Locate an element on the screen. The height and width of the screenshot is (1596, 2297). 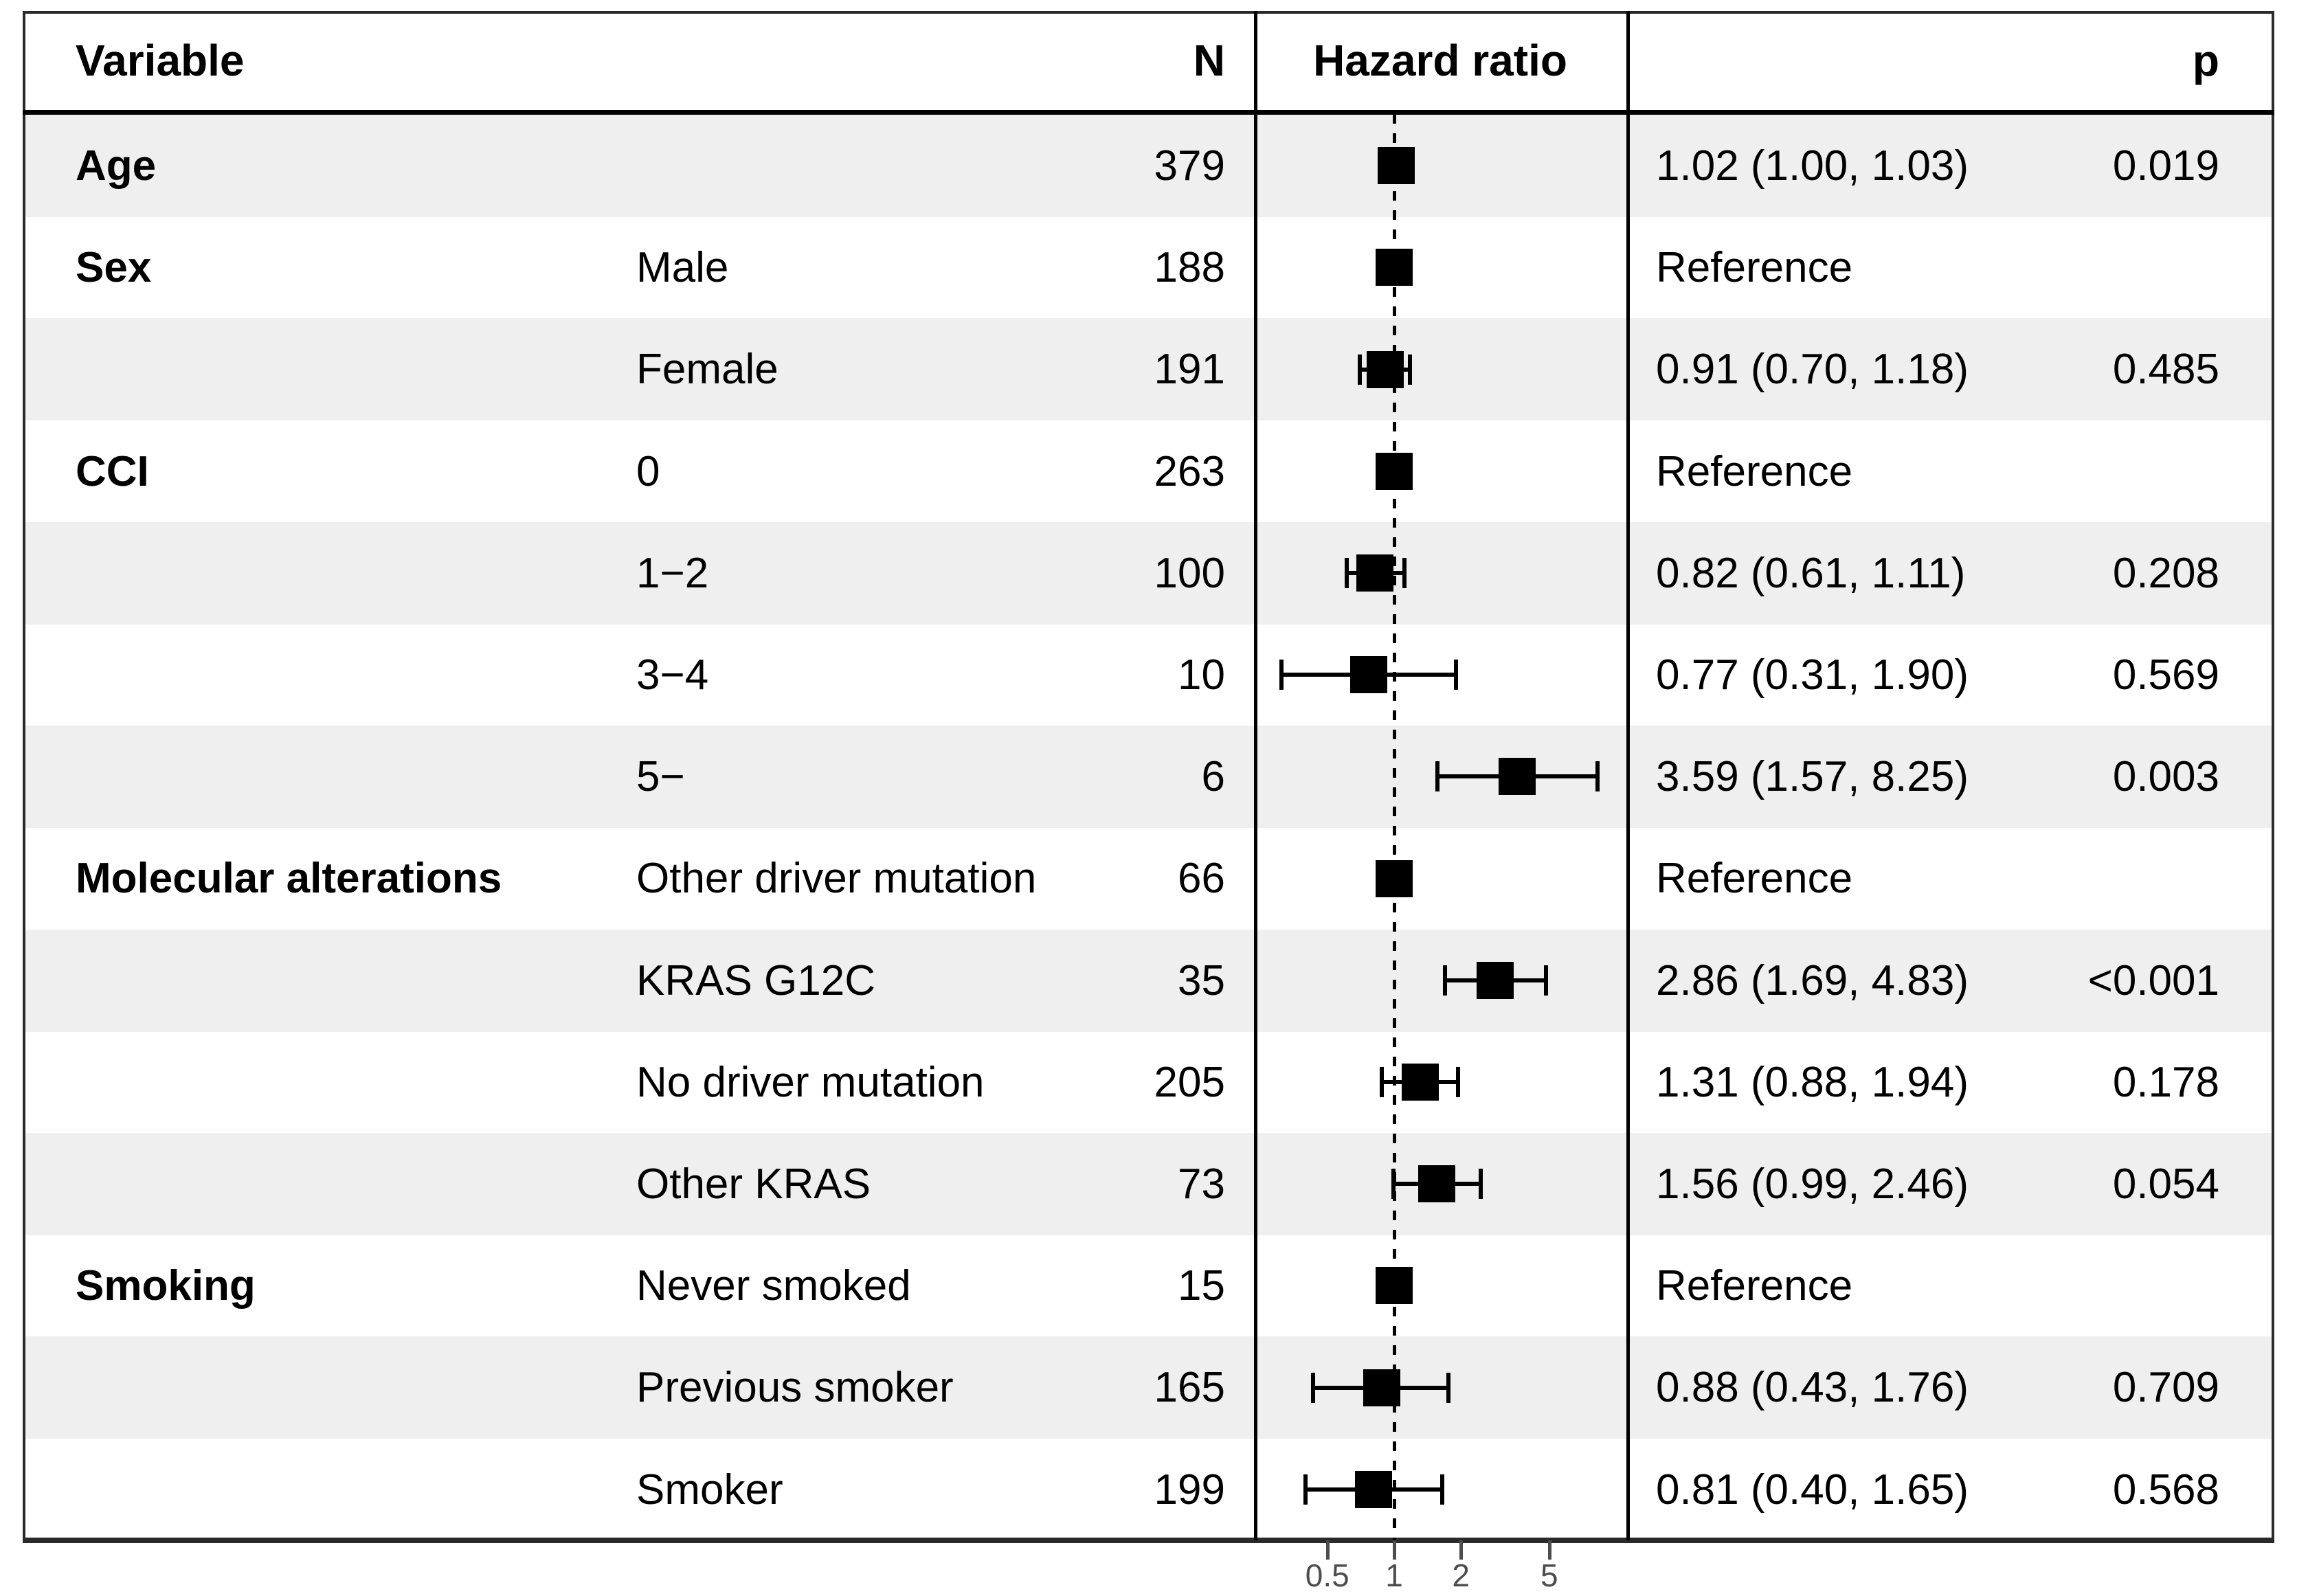
variable-cell: Age is located at coordinates (117, 166).